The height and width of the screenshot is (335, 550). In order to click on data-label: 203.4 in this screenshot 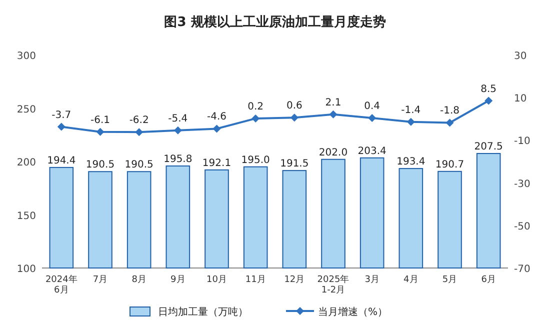, I will do `click(372, 151)`.